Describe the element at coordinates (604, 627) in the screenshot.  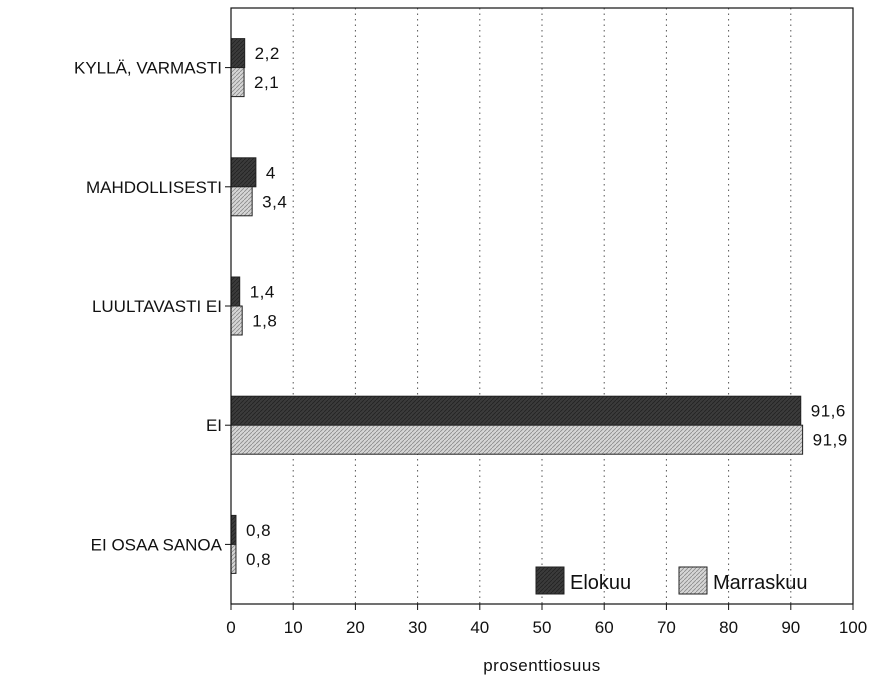
I see `x-tick-label: 60` at that location.